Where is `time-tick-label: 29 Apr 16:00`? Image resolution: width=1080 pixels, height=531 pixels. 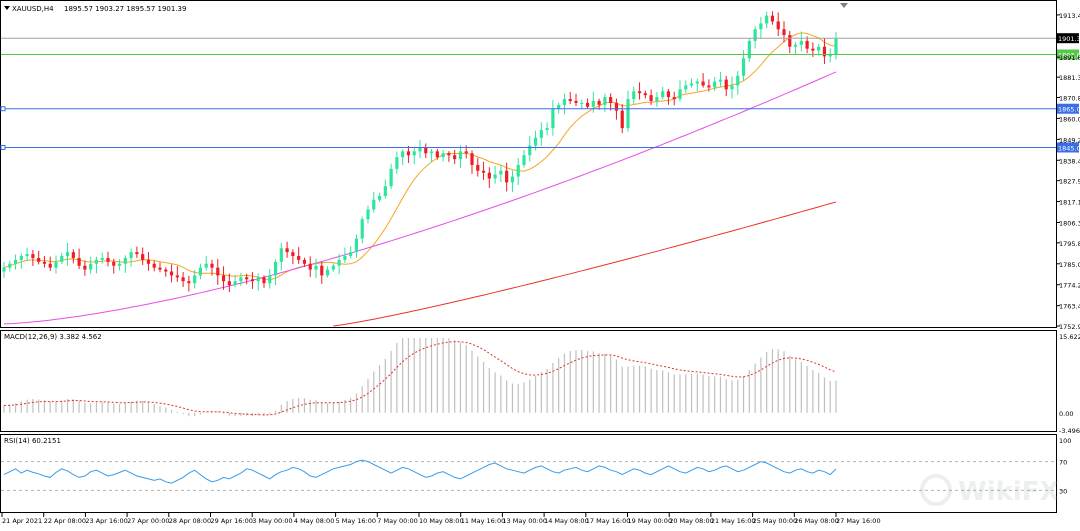 time-tick-label: 29 Apr 16:00 is located at coordinates (232, 521).